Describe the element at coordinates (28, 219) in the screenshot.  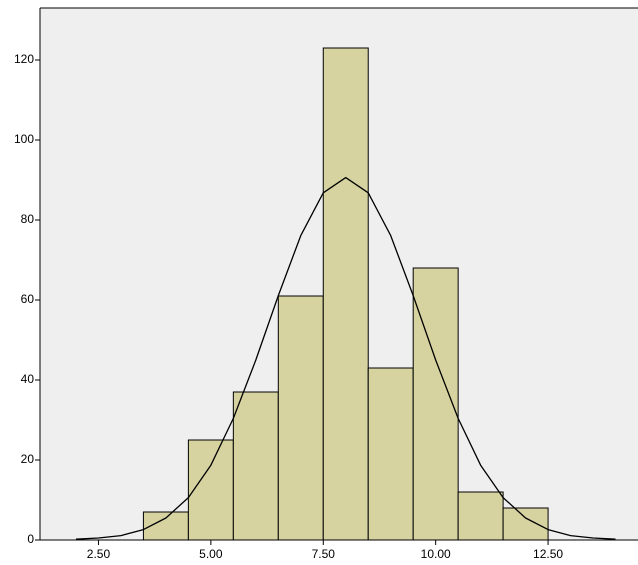
I see `y-tick-label: 80` at that location.